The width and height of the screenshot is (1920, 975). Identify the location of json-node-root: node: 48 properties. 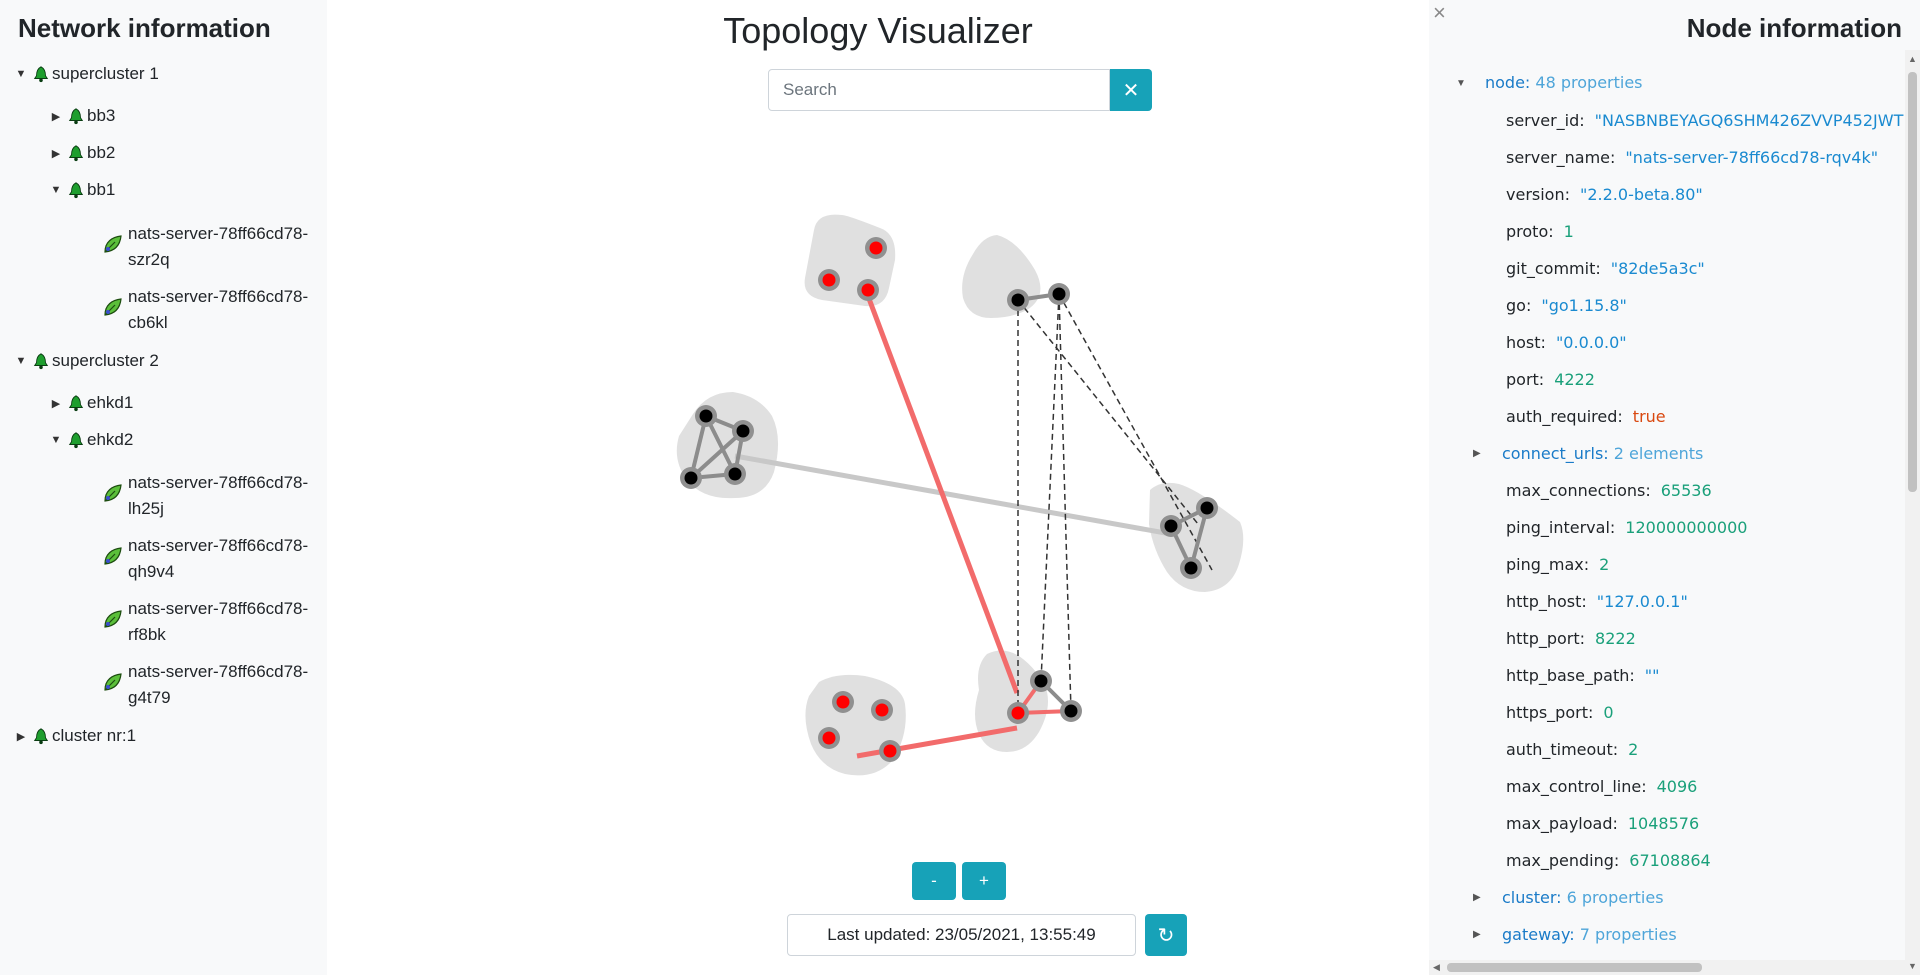
(1564, 82).